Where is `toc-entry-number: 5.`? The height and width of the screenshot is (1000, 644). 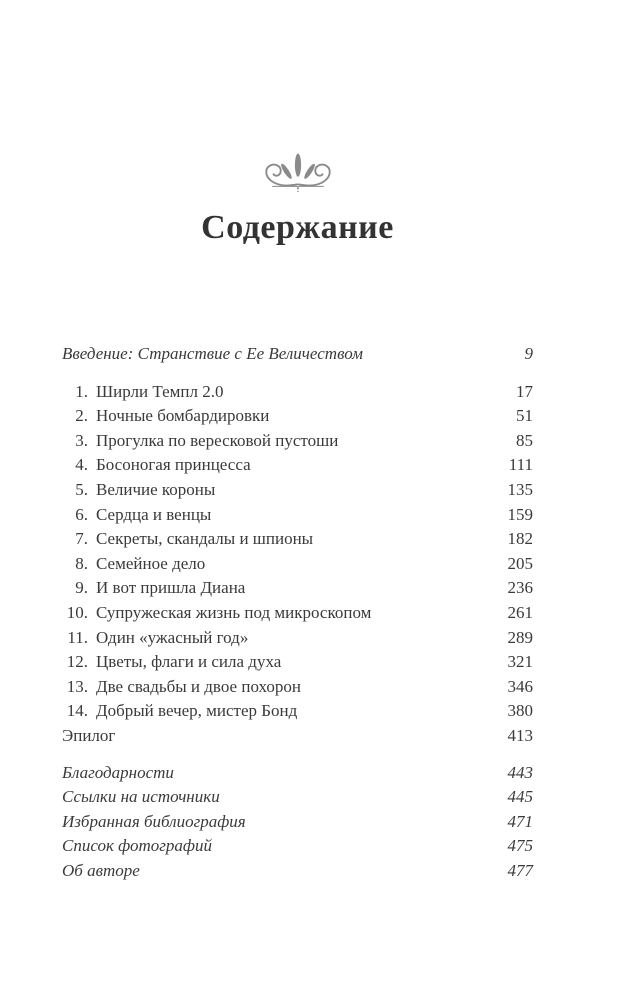
toc-entry-number: 5. is located at coordinates (81, 489).